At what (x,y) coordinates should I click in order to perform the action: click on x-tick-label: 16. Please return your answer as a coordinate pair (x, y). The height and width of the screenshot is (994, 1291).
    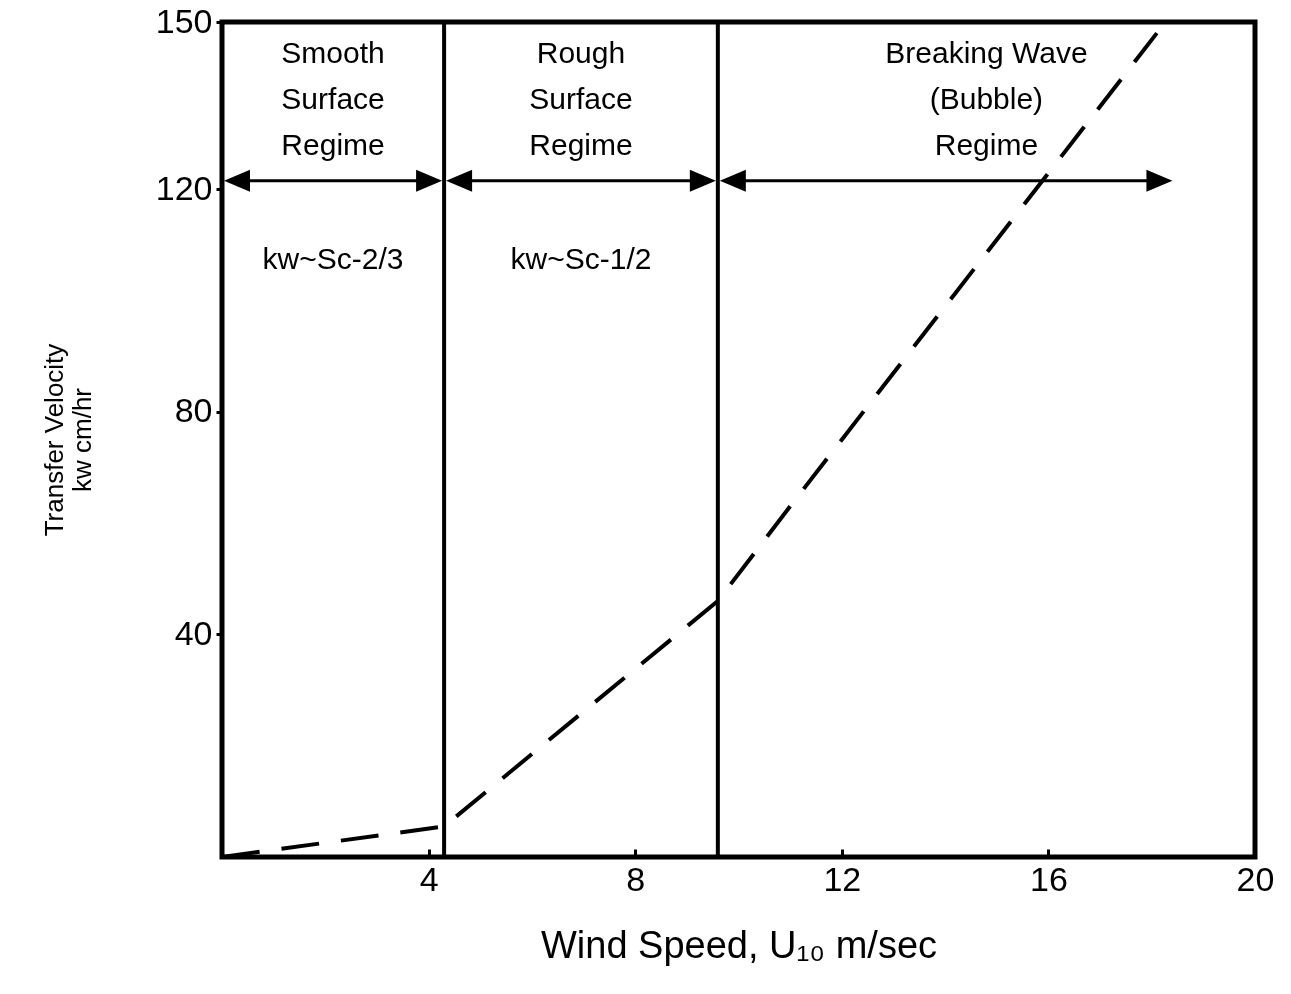
    Looking at the image, I should click on (1048, 878).